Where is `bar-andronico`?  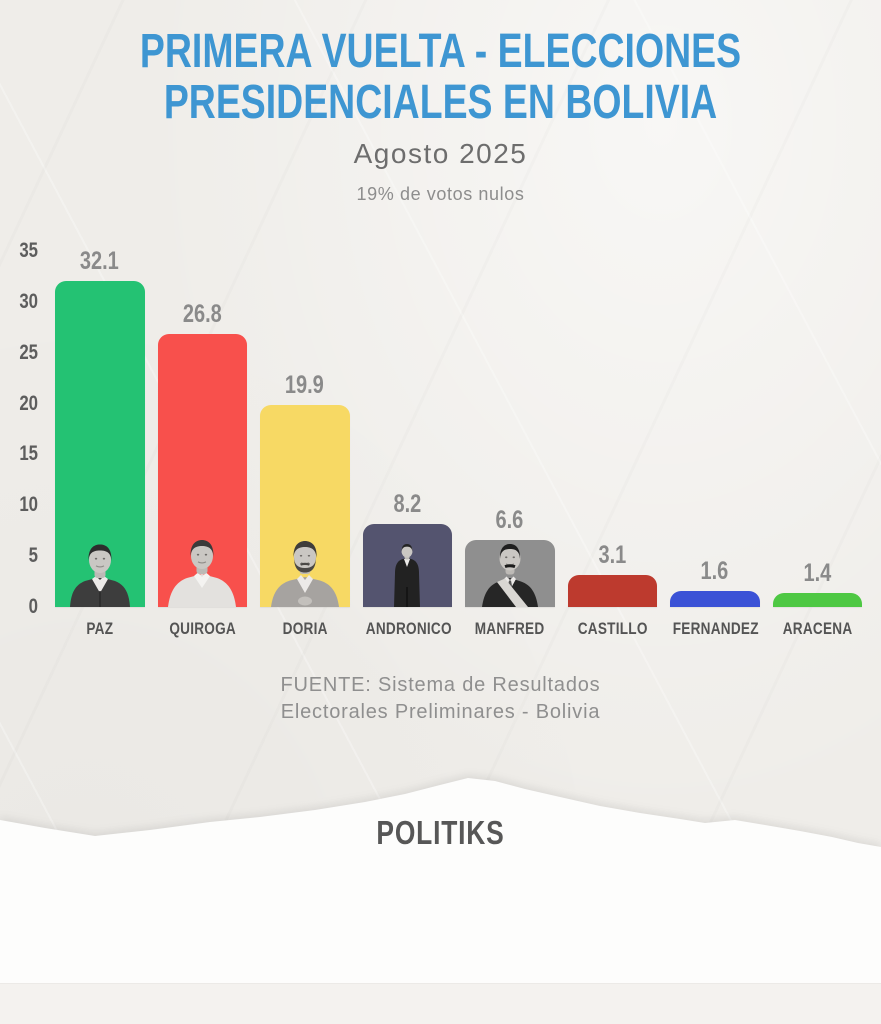
bar-andronico is located at coordinates (407, 565).